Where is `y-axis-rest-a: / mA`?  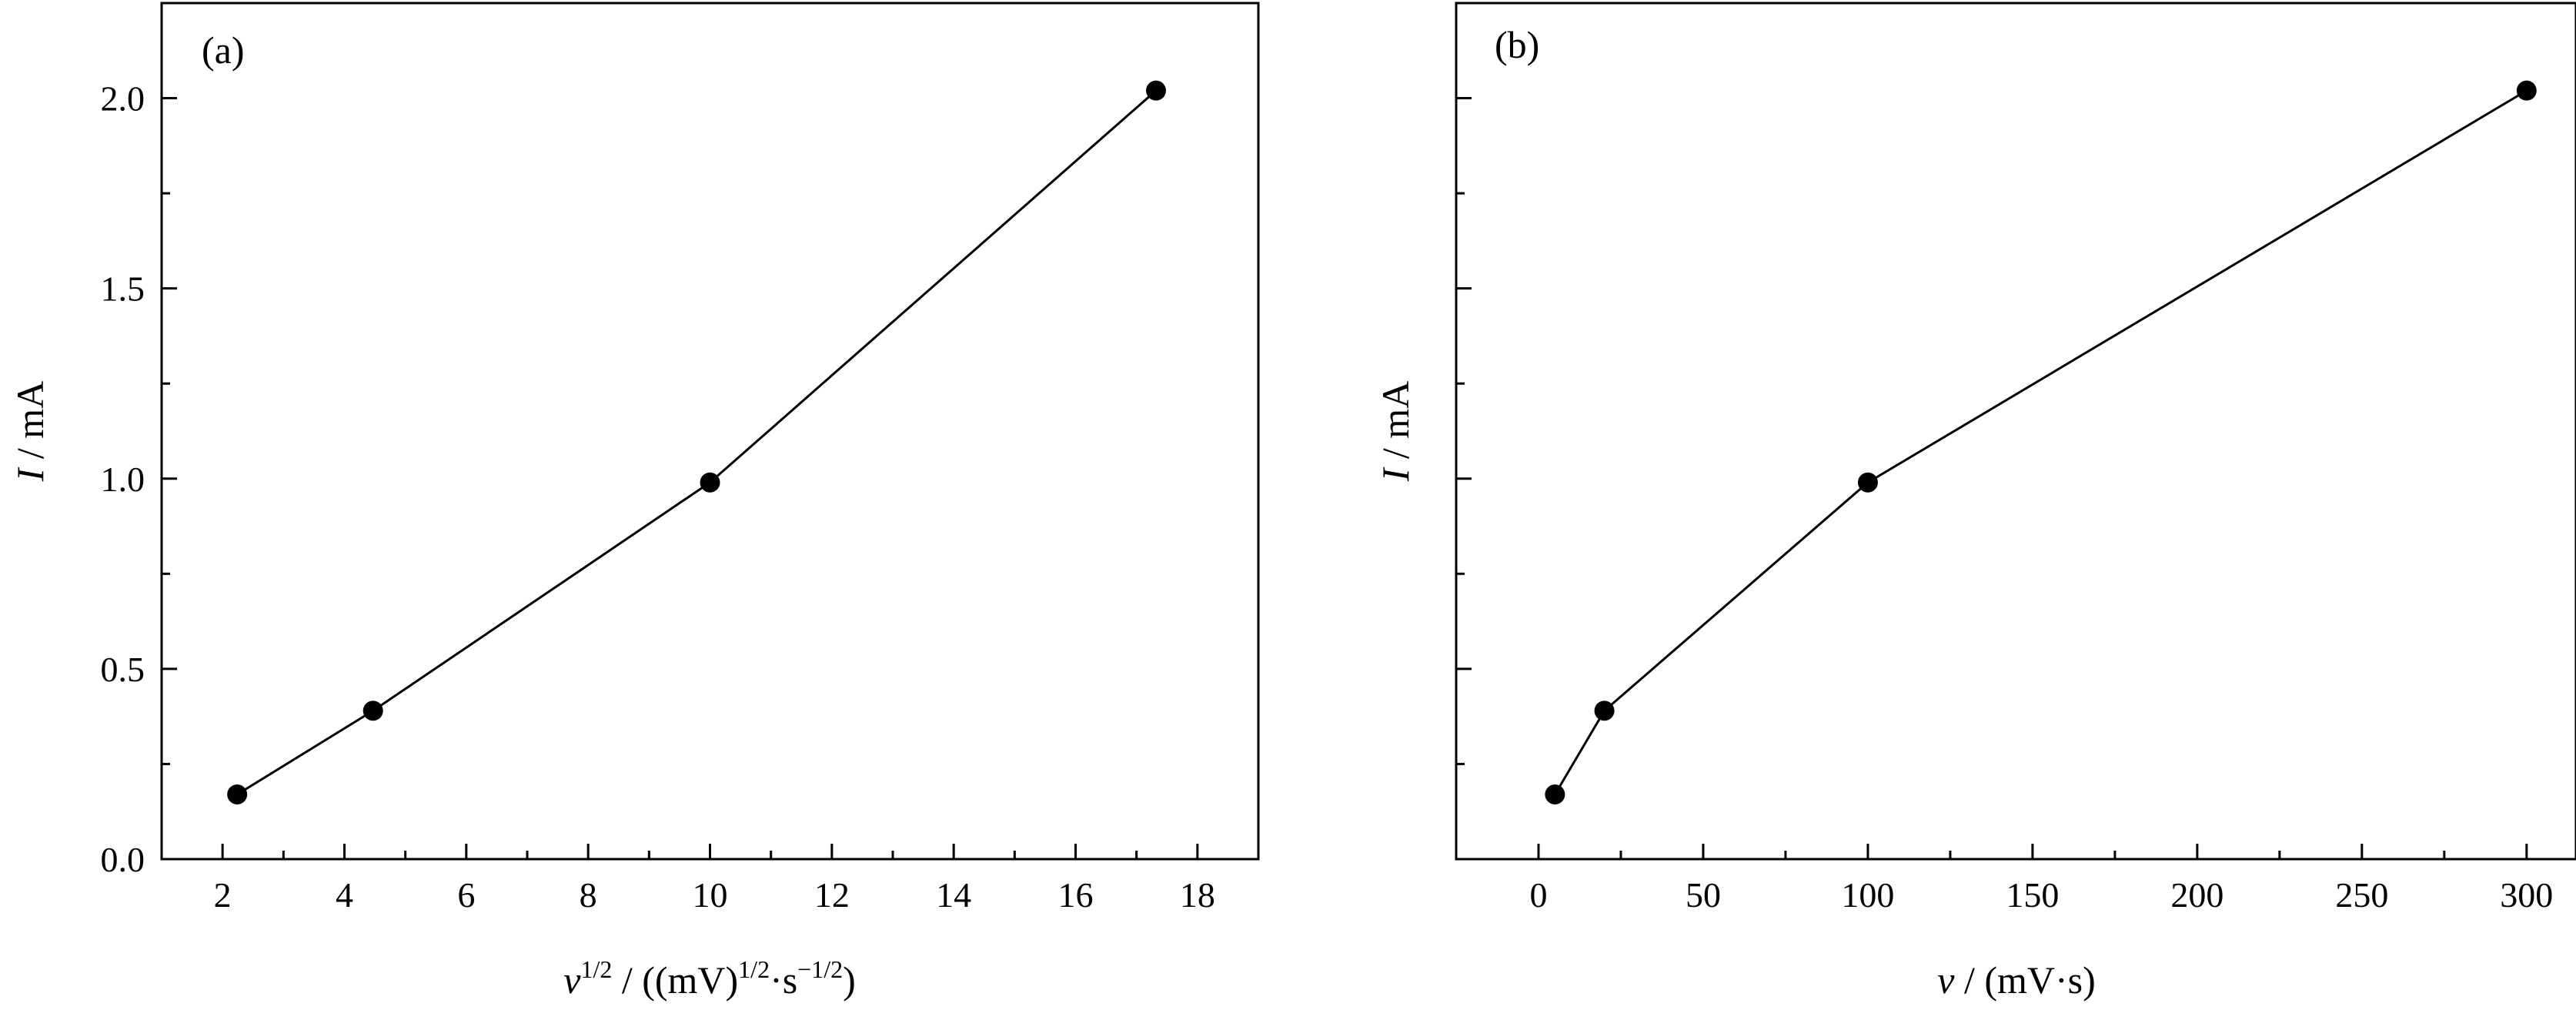 y-axis-rest-a: / mA is located at coordinates (30, 425).